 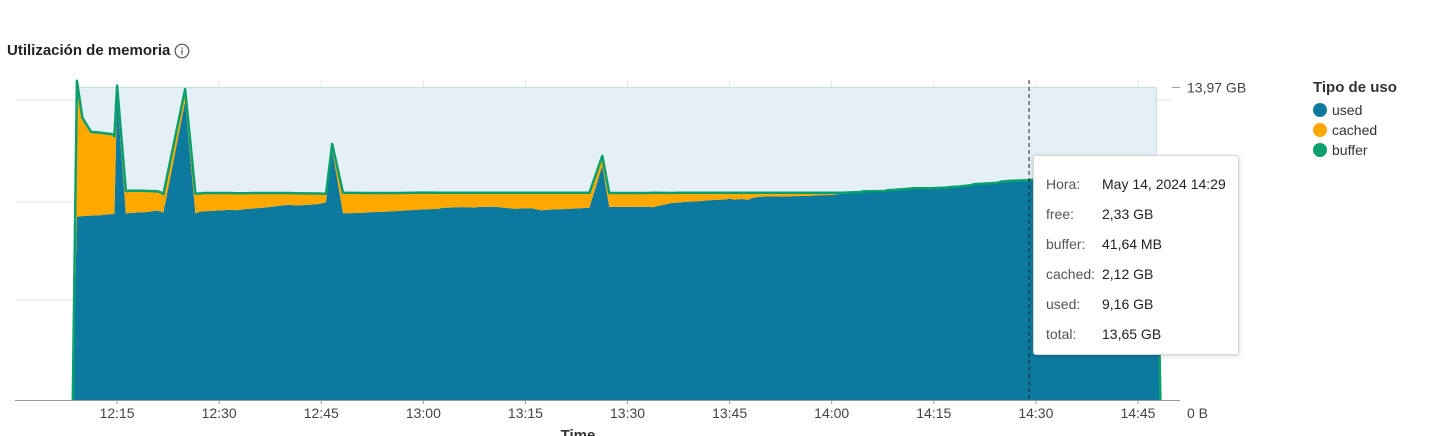 I want to click on tooltip-key: Hora:, so click(x=1063, y=184).